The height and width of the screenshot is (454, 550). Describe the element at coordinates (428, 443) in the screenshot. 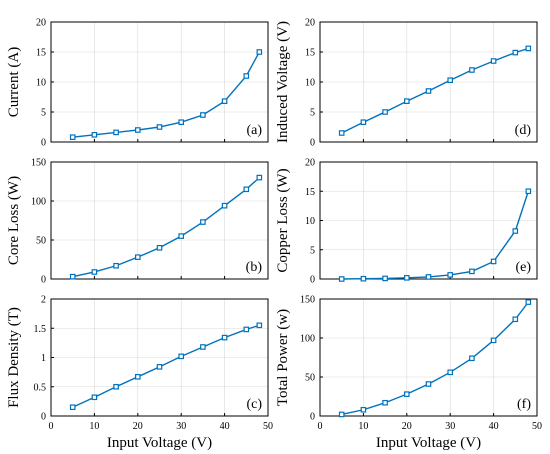

I see `x-axis-label: Input Voltage (V)` at that location.